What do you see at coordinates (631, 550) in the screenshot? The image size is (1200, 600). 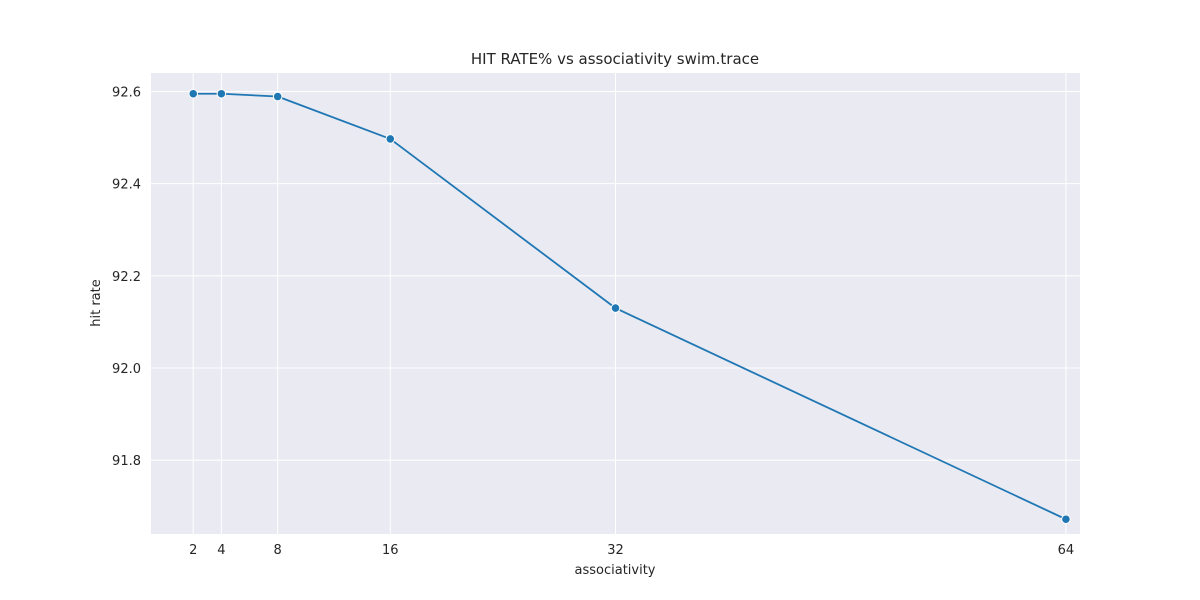 I see `x-axis-ticks: 2 4 8 16 32 64` at bounding box center [631, 550].